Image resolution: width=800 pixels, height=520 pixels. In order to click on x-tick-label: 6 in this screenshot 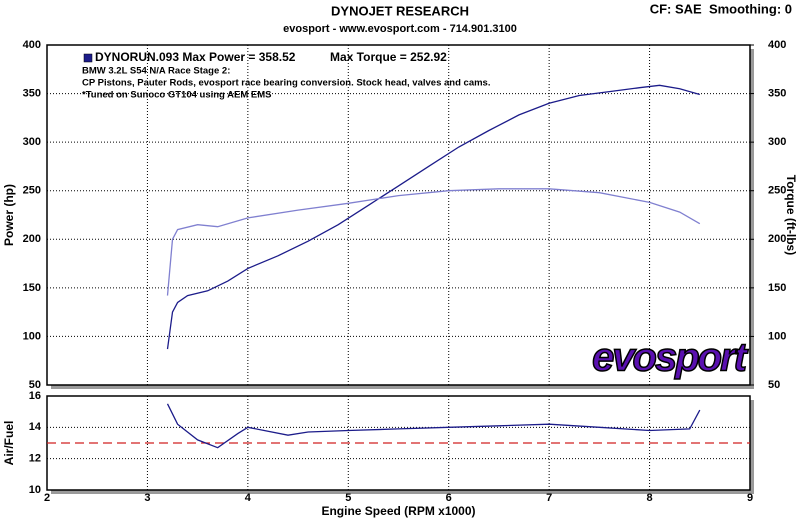, I will do `click(449, 498)`.